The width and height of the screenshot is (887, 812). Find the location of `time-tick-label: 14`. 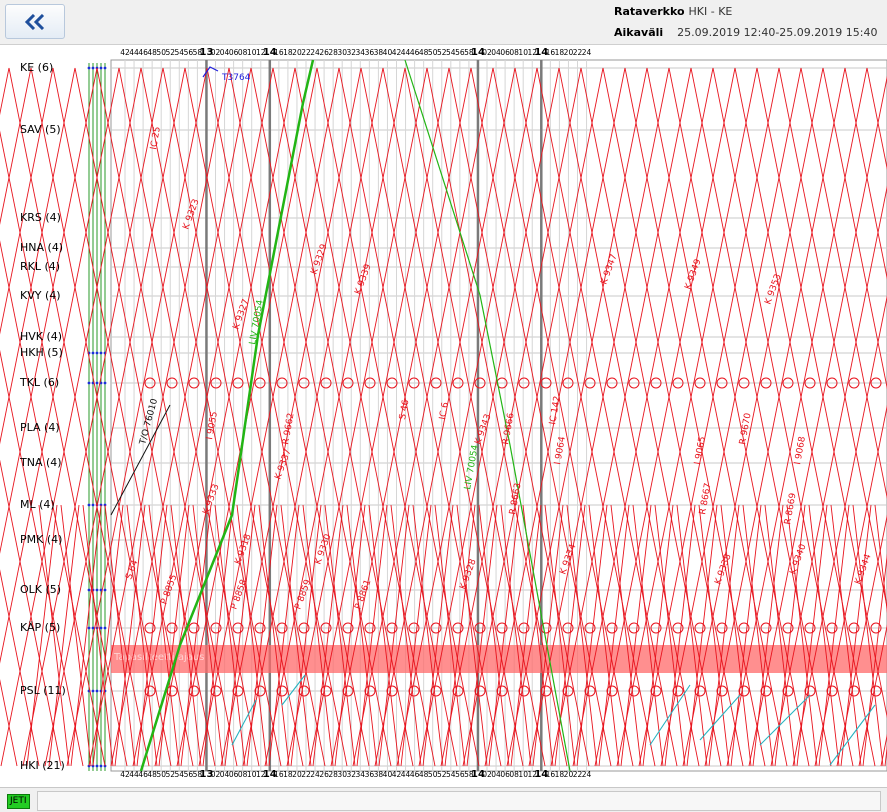

time-tick-label: 14 is located at coordinates (478, 774).